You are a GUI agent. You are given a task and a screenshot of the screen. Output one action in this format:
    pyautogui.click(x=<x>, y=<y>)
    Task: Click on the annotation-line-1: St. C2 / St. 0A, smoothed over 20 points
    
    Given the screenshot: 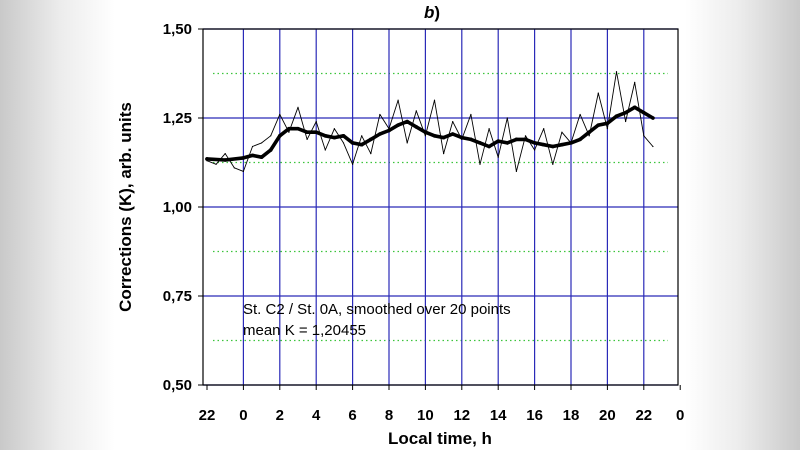 What is the action you would take?
    pyautogui.click(x=377, y=309)
    